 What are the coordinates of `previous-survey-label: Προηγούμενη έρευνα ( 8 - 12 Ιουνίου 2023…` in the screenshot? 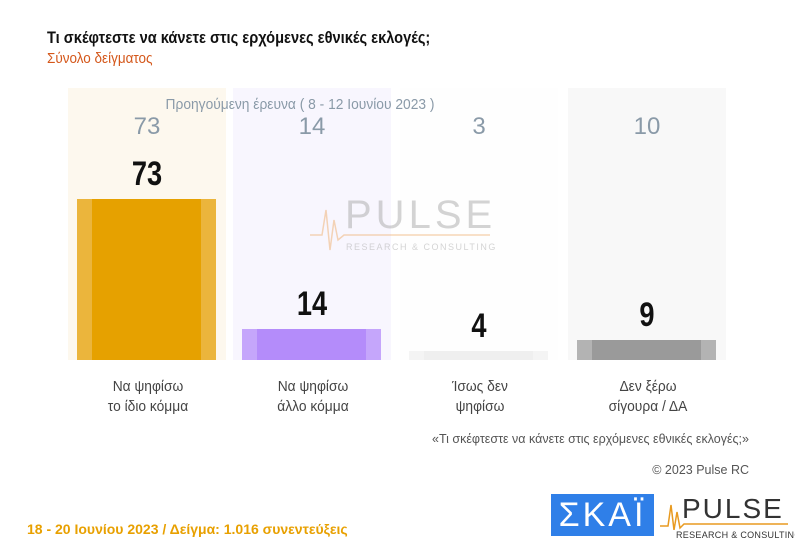 It's located at (300, 104).